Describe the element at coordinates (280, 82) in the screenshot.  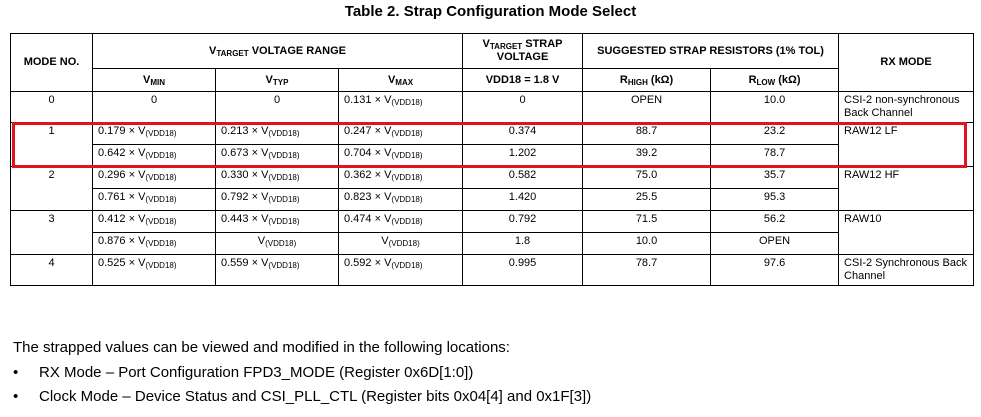
I see `subscript: TYP` at that location.